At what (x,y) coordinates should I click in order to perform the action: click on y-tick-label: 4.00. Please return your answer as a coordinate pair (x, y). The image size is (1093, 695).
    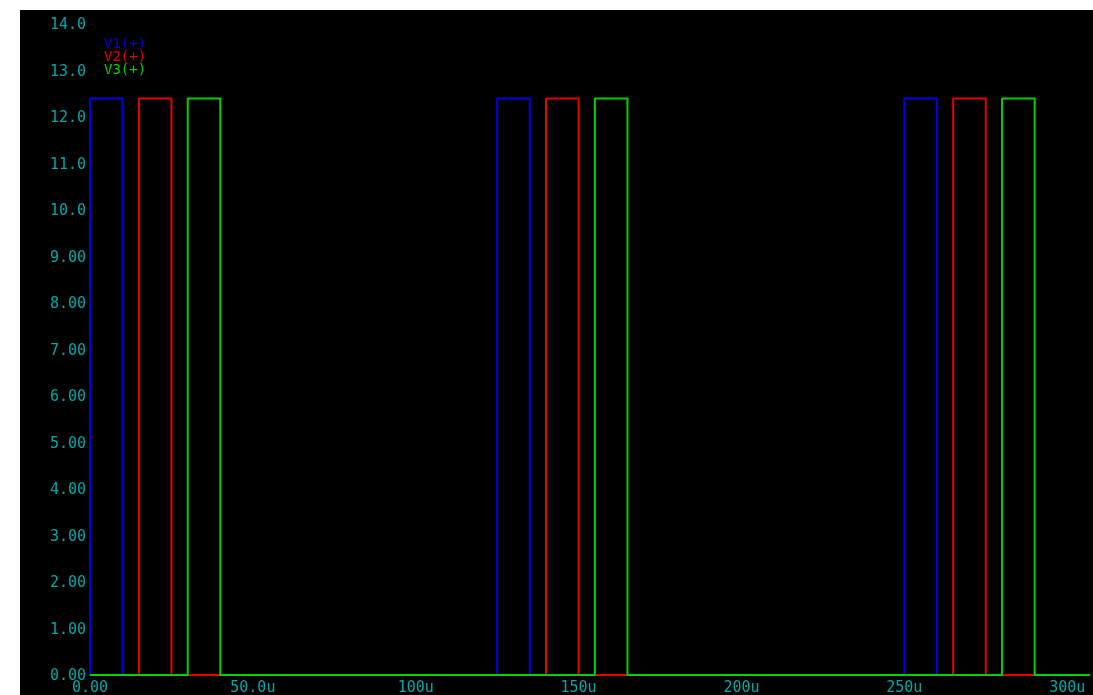
    Looking at the image, I should click on (67, 489).